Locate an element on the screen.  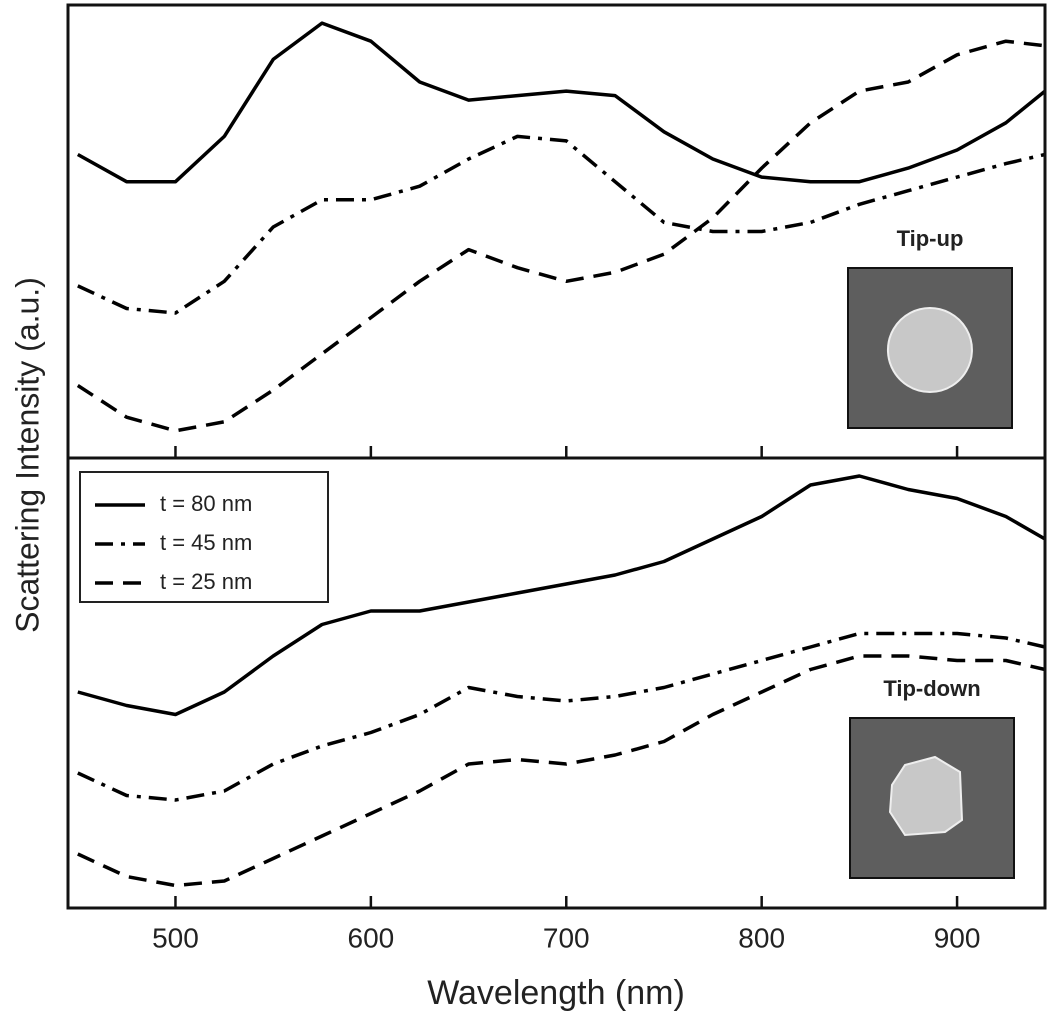
x-tick-label: 700 is located at coordinates (566, 937).